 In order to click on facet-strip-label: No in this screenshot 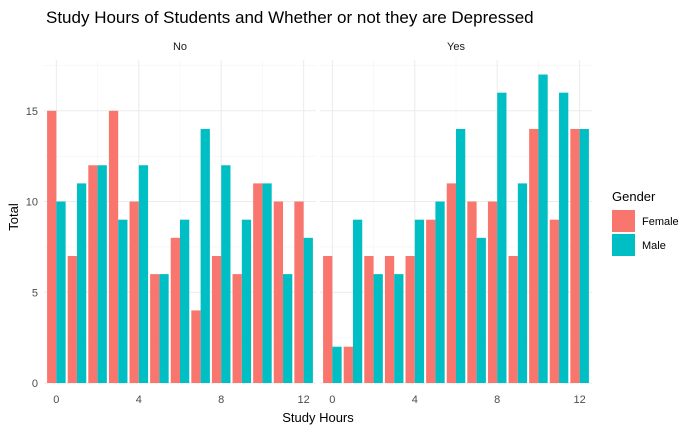, I will do `click(180, 47)`.